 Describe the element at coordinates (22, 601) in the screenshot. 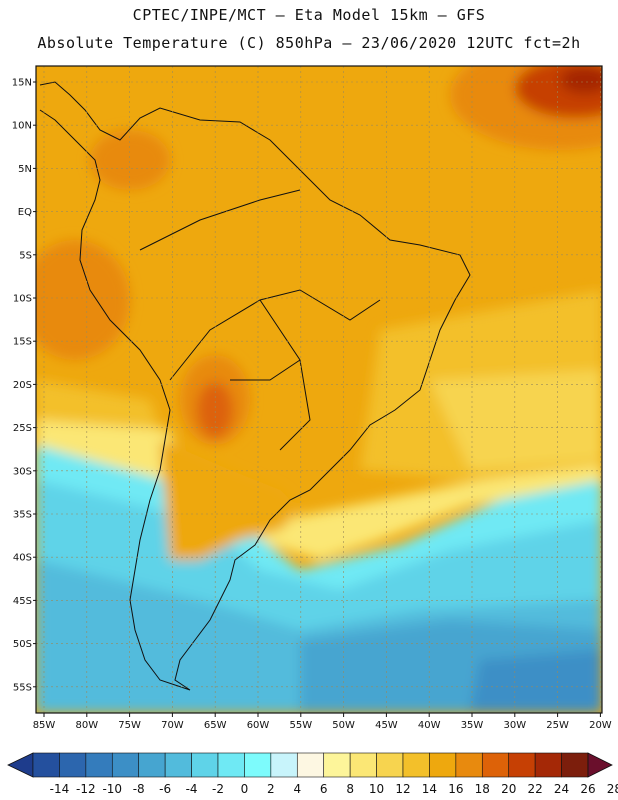

I see `lat-label: 45S` at that location.